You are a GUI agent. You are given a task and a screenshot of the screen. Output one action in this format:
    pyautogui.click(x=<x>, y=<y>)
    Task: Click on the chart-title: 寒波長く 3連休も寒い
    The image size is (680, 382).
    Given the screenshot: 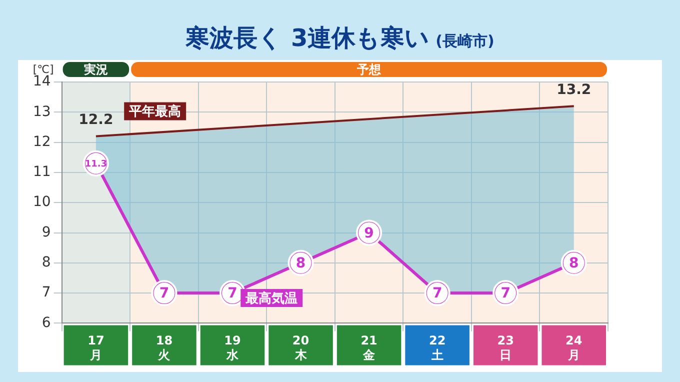 What is the action you would take?
    pyautogui.click(x=308, y=38)
    